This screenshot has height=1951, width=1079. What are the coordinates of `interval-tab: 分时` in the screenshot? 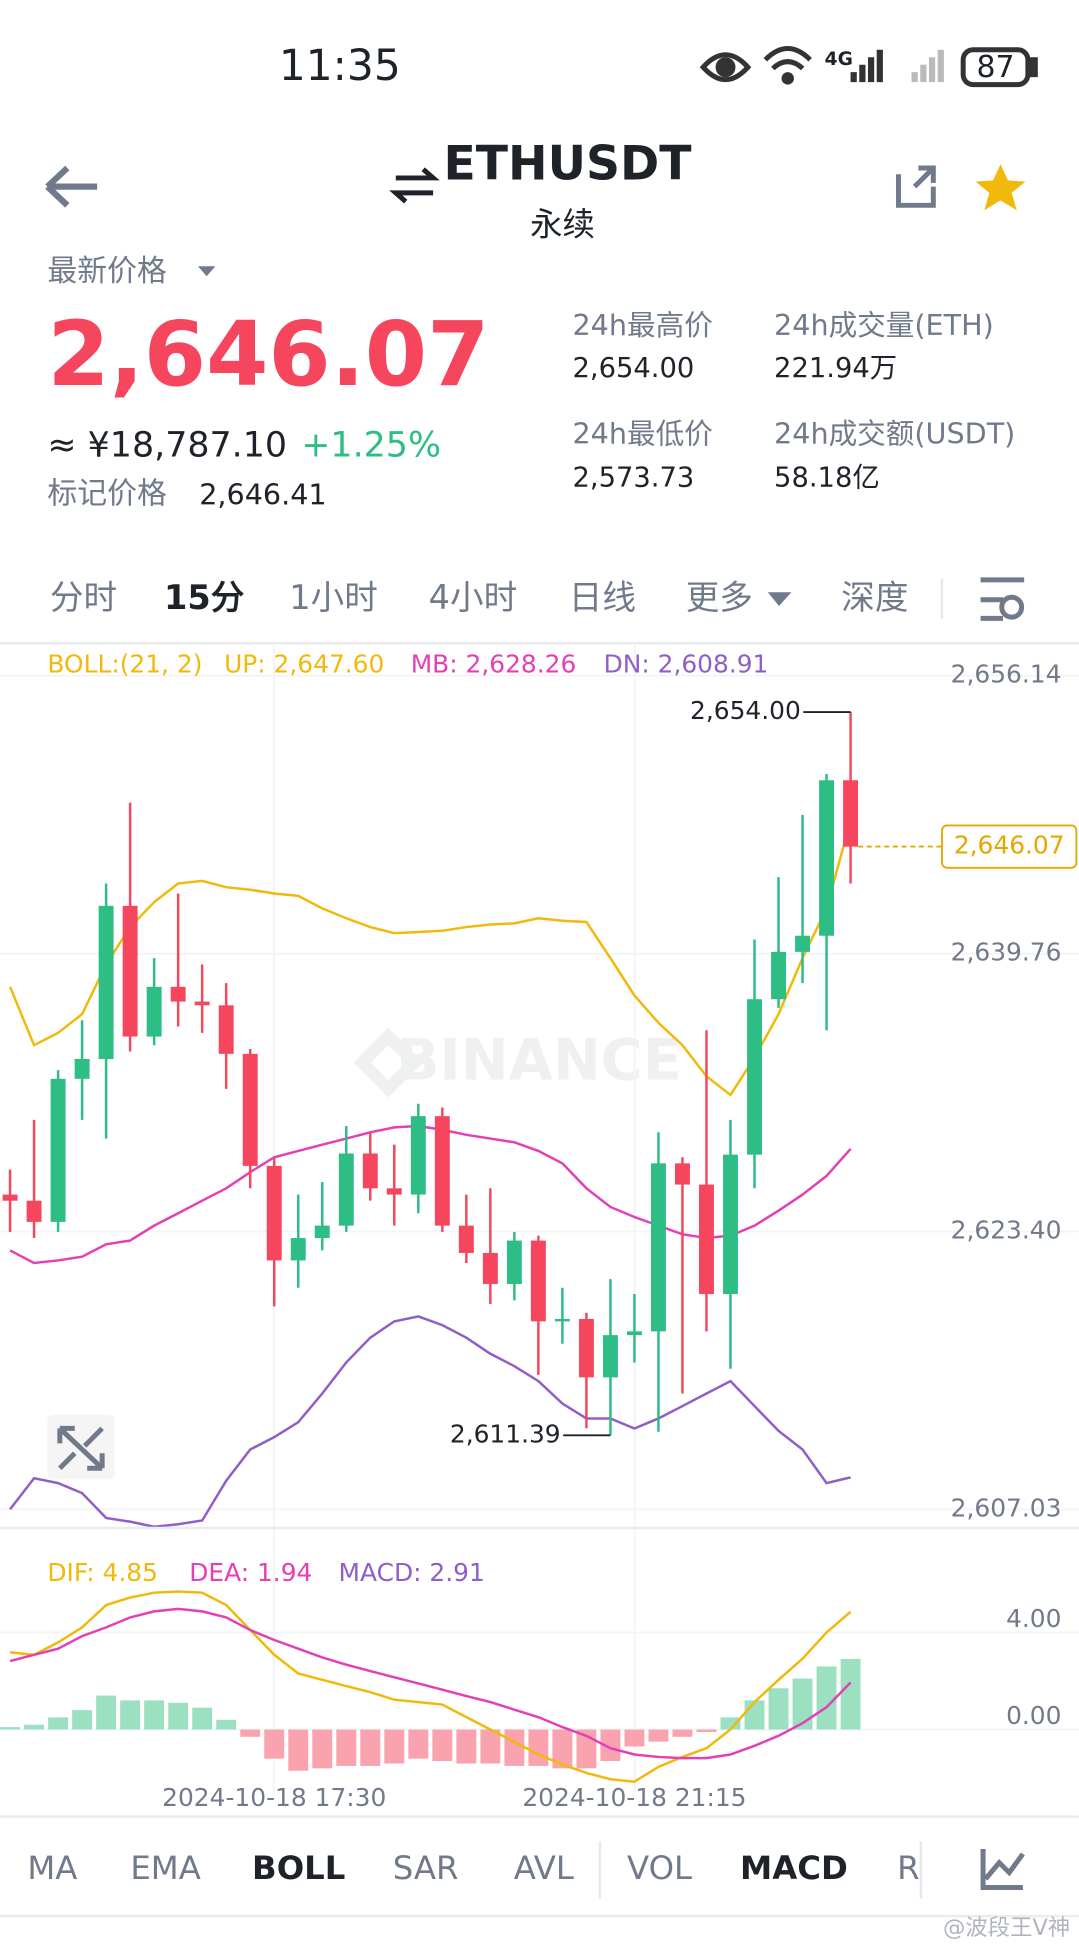 It's located at (83, 597).